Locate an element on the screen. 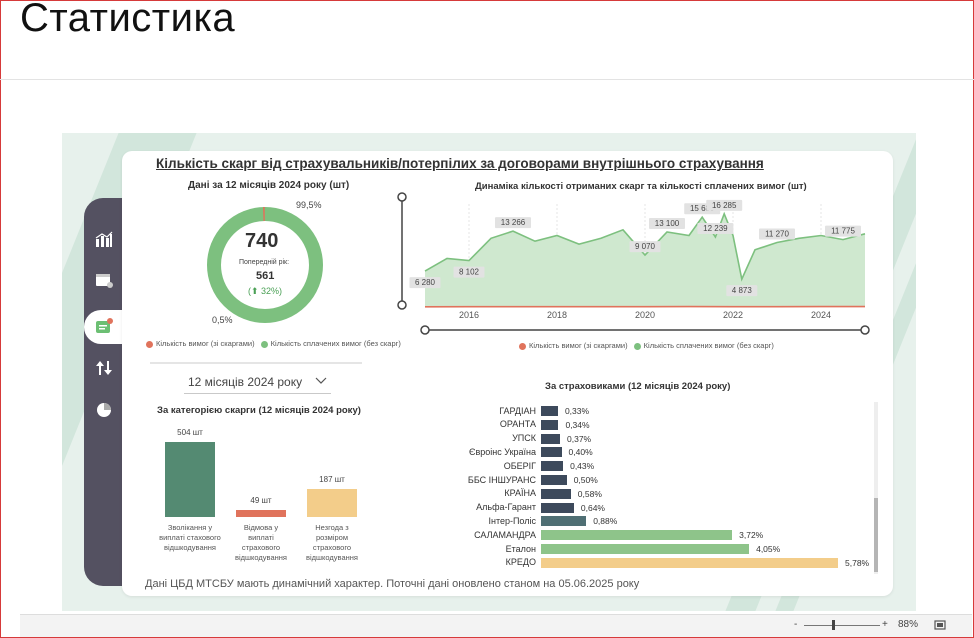 Image resolution: width=974 pixels, height=638 pixels. data-label: 9 070 is located at coordinates (645, 246).